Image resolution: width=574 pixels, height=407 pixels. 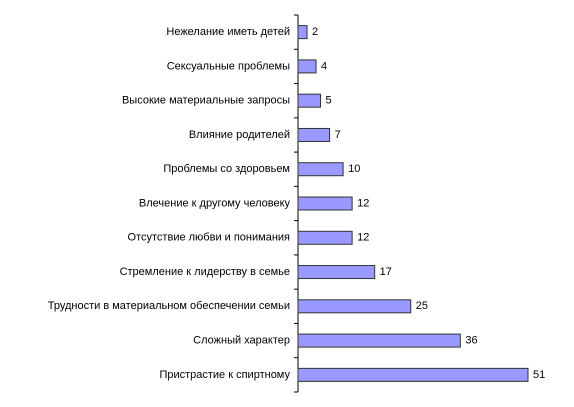 I want to click on category-label: Влечение к другому человеку, so click(x=215, y=203).